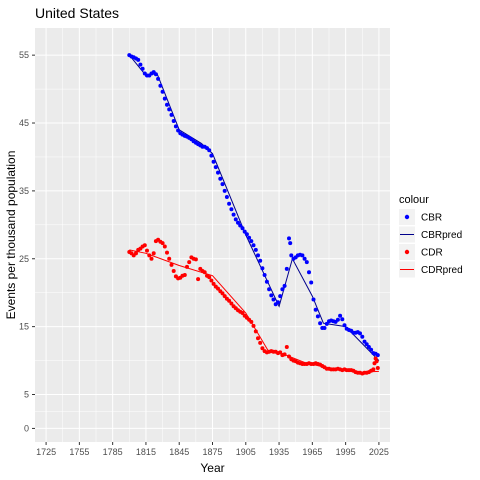 This screenshot has height=480, width=480. What do you see at coordinates (24, 123) in the screenshot?
I see `y-tick-label: 45` at bounding box center [24, 123].